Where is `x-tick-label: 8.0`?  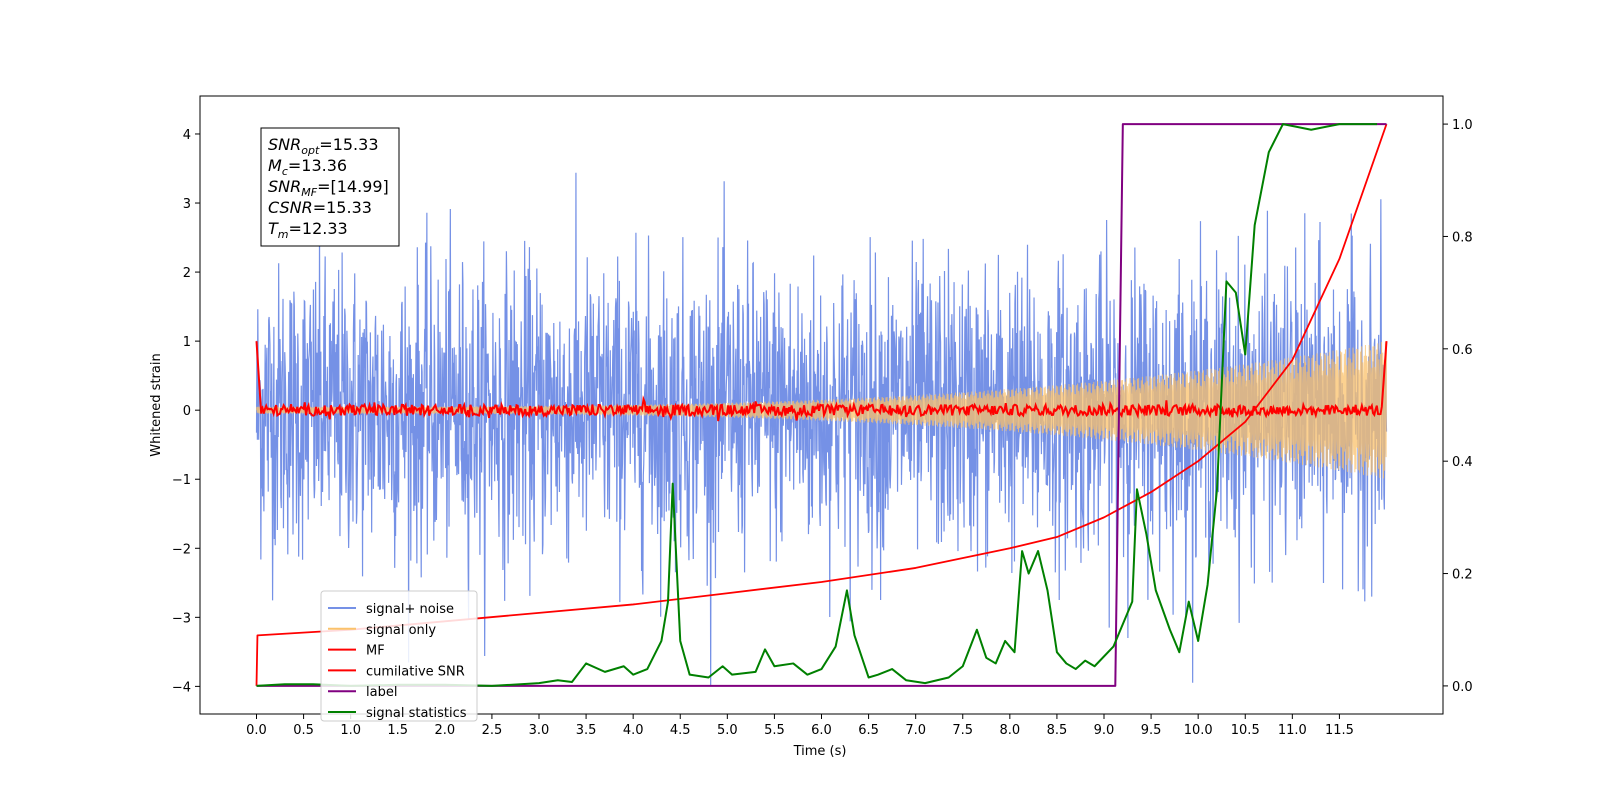
x-tick-label: 8.0 is located at coordinates (1009, 730).